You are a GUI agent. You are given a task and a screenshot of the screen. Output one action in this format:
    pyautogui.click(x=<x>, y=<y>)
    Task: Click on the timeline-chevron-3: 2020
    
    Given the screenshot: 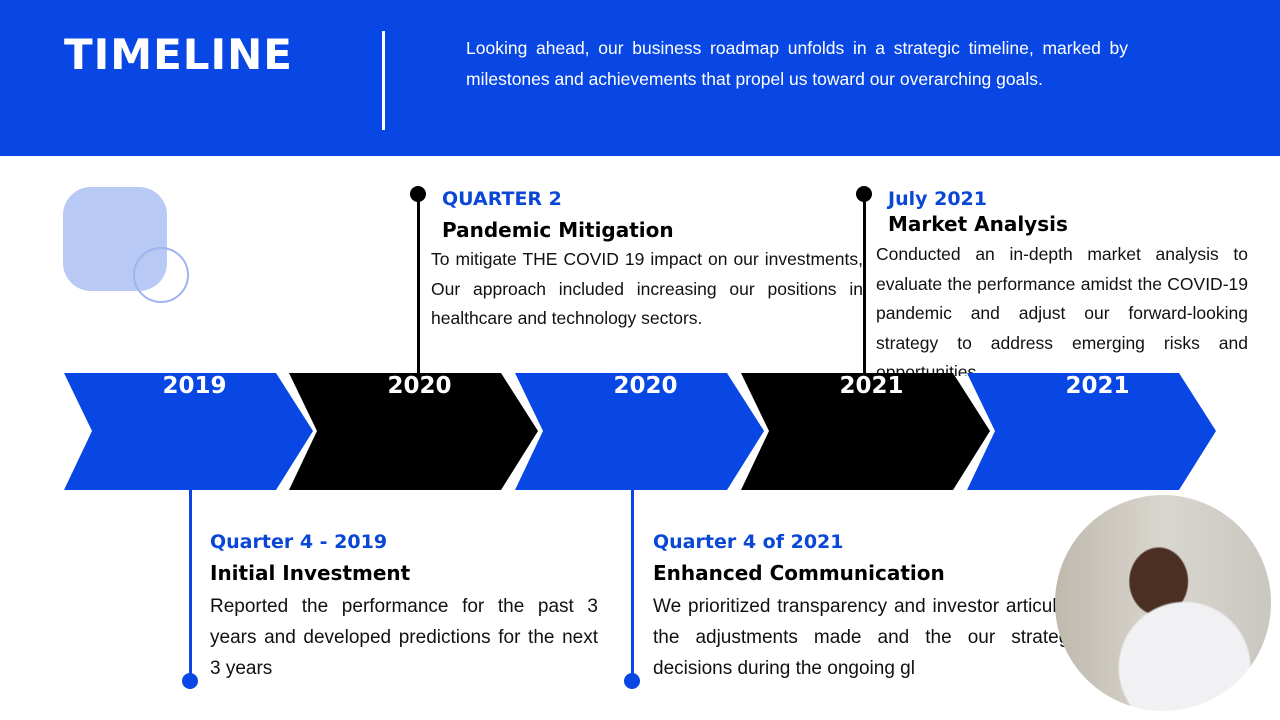 What is the action you would take?
    pyautogui.click(x=640, y=431)
    